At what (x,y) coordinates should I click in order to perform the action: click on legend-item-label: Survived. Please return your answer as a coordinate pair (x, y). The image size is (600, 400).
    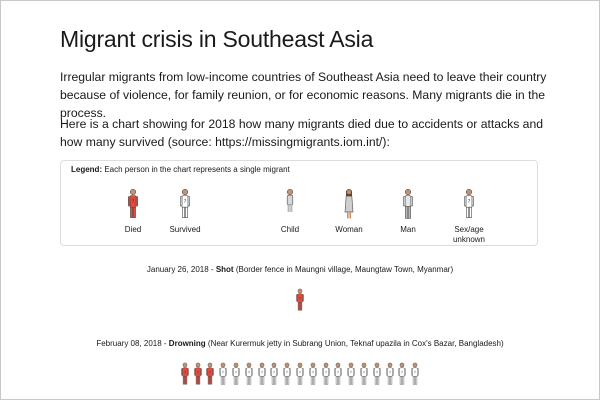
    Looking at the image, I should click on (185, 229).